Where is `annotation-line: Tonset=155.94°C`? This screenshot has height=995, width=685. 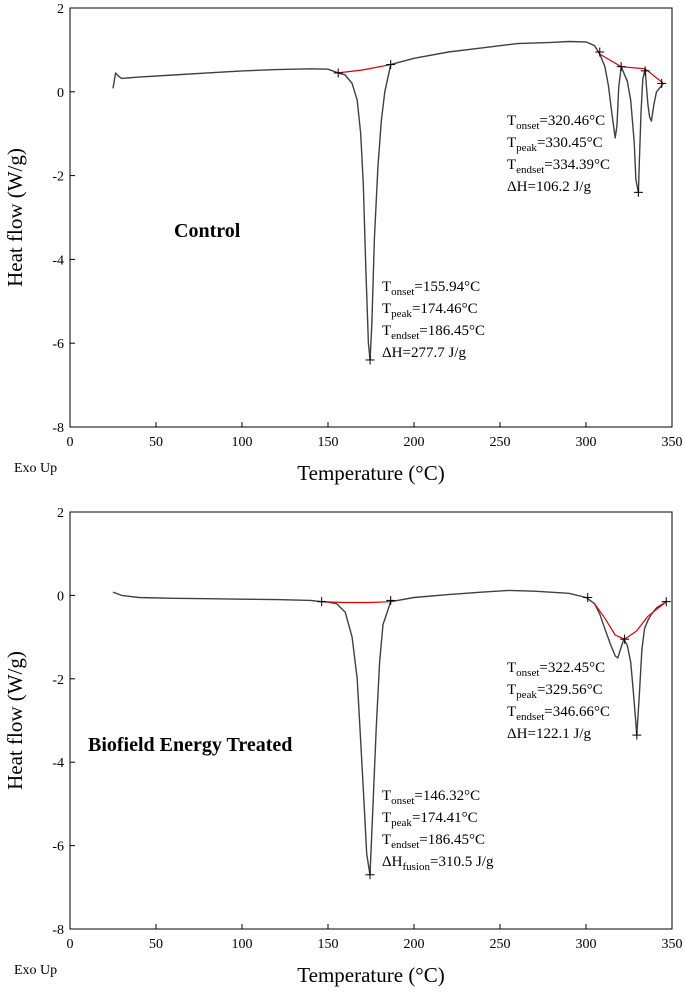
annotation-line: Tonset=155.94°C is located at coordinates (431, 288).